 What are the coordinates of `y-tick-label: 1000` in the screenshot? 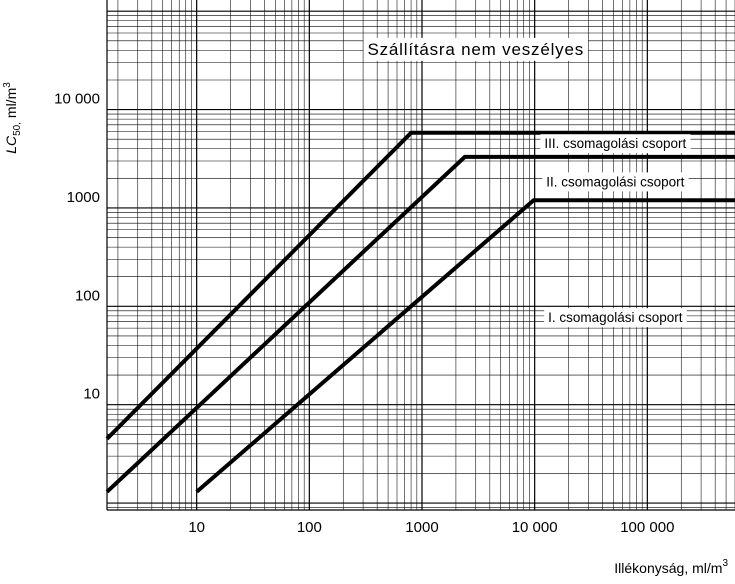 It's located at (83, 197).